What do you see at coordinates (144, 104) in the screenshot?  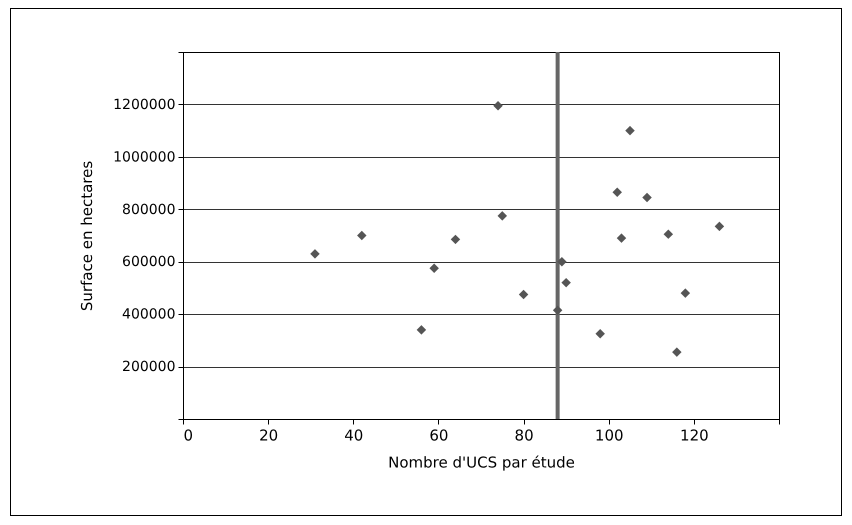 I see `y-tick-label: 1200000` at bounding box center [144, 104].